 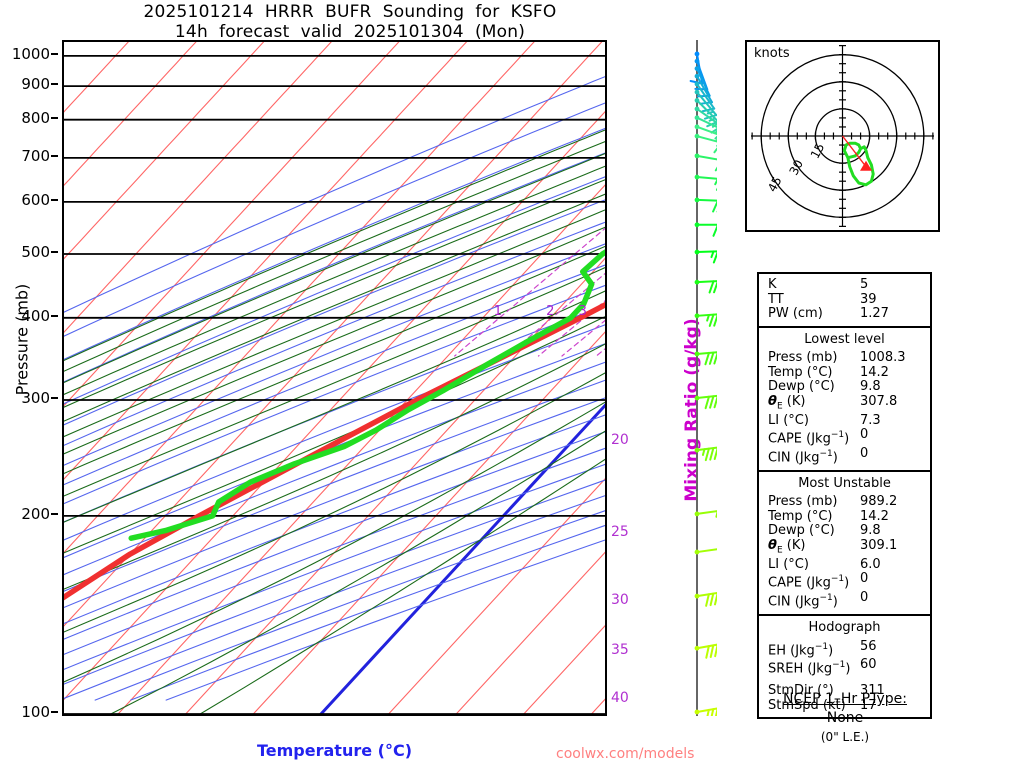 I want to click on stat-row: SREH (Jkg−1) 60, so click(x=844, y=667).